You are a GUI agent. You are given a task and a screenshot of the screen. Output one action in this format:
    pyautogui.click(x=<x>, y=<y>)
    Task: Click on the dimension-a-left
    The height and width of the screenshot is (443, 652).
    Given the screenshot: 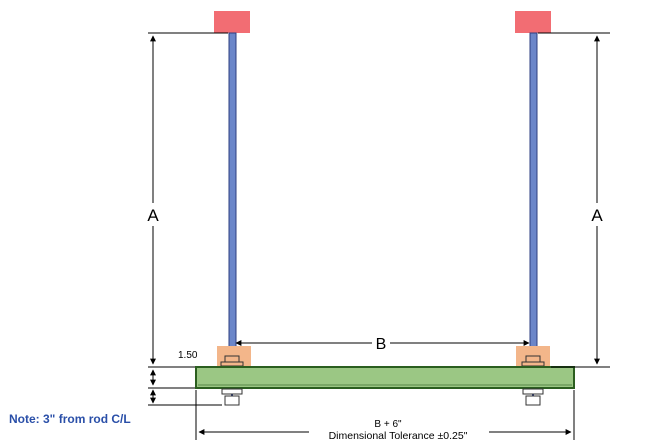 What is the action you would take?
    pyautogui.click(x=188, y=200)
    